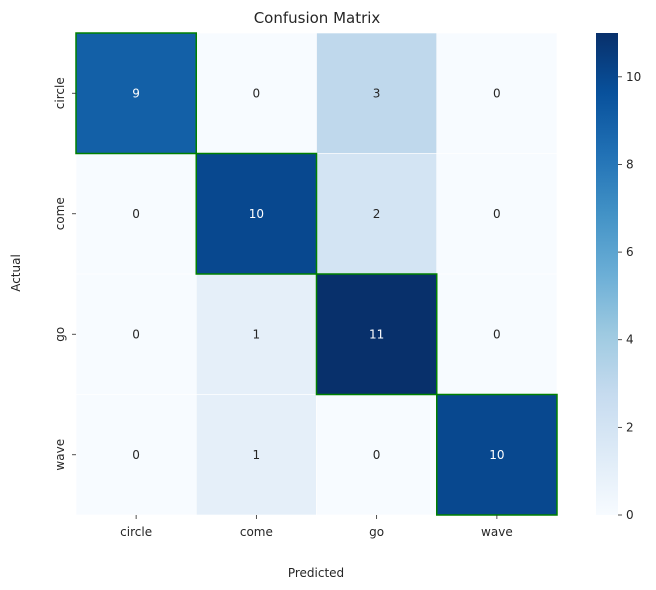  What do you see at coordinates (633, 77) in the screenshot?
I see `colorbar-tick-label: 10` at bounding box center [633, 77].